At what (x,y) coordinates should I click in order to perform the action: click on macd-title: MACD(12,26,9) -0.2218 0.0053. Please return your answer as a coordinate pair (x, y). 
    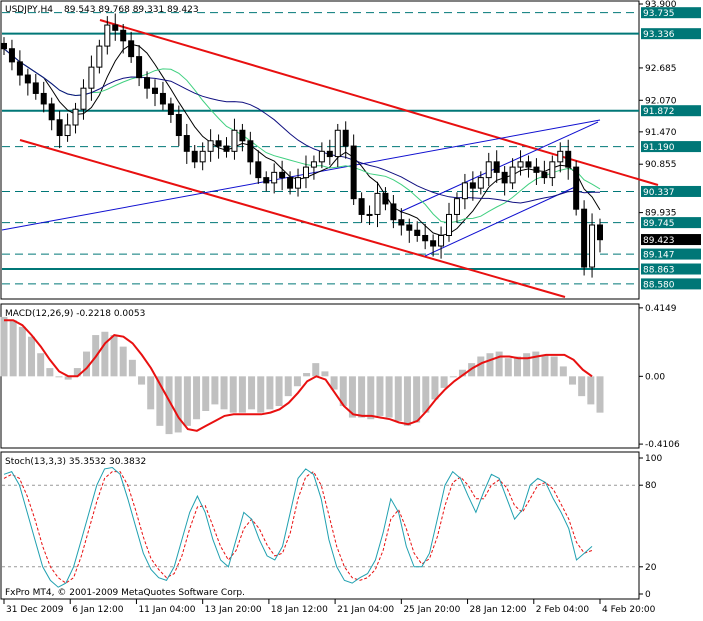
    Looking at the image, I should click on (75, 314).